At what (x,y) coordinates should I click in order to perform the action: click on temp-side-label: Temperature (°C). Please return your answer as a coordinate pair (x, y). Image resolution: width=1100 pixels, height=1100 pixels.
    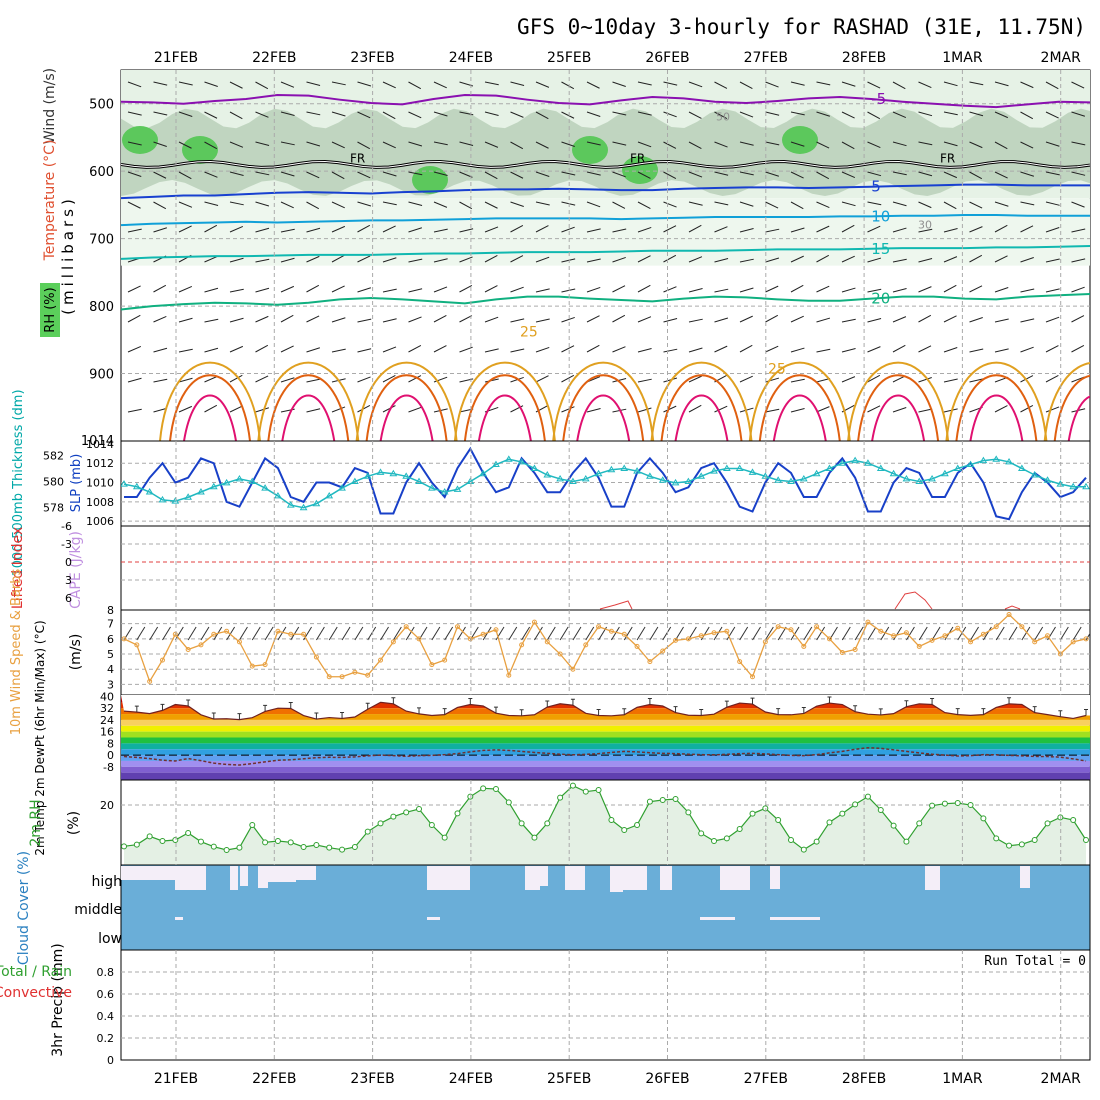
    Looking at the image, I should click on (50, 201).